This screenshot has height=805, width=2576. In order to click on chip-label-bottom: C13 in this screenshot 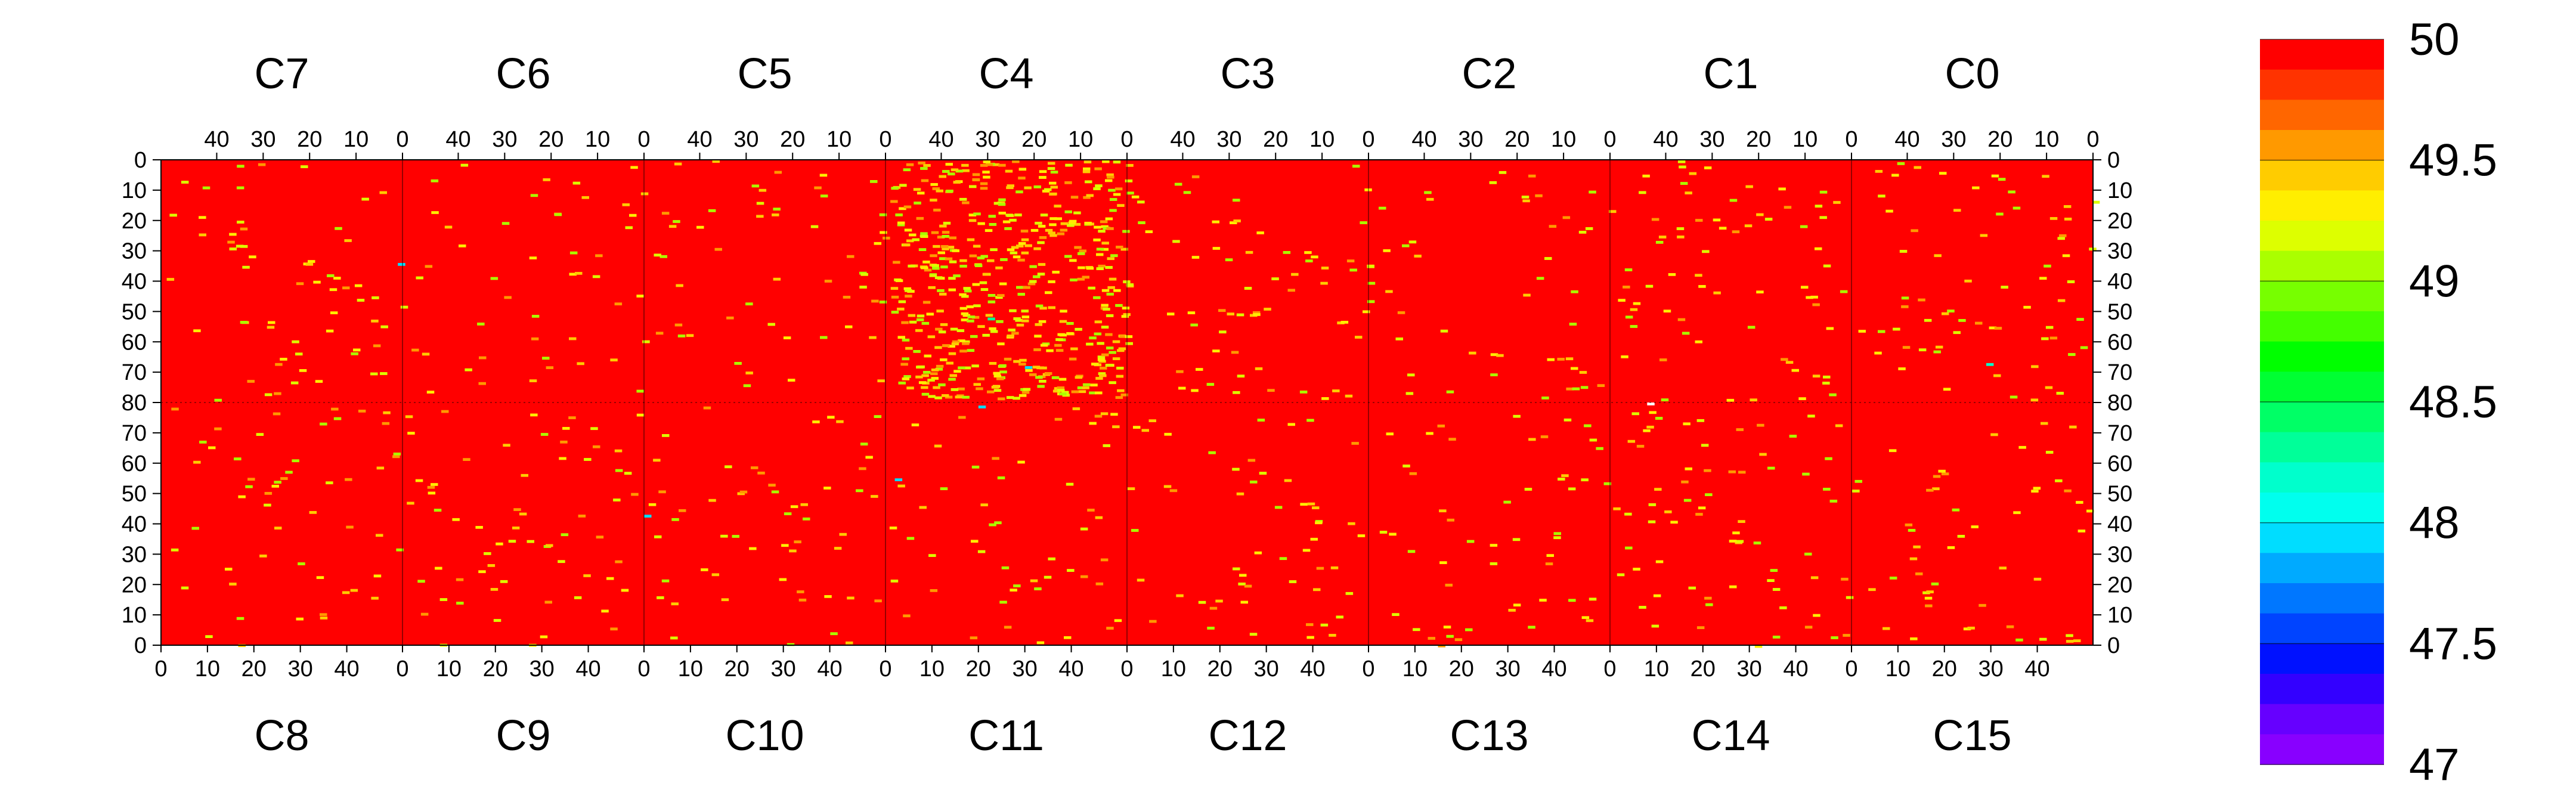, I will do `click(1489, 736)`.